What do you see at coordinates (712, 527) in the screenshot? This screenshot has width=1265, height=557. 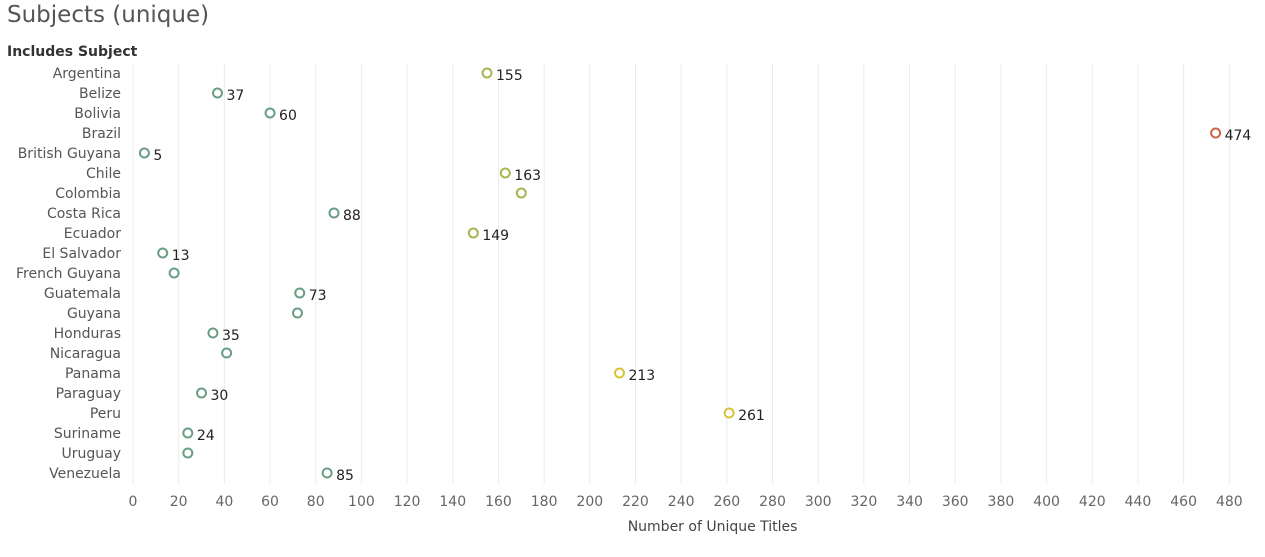 I see `x-axis-title: Number of Unique Titles` at bounding box center [712, 527].